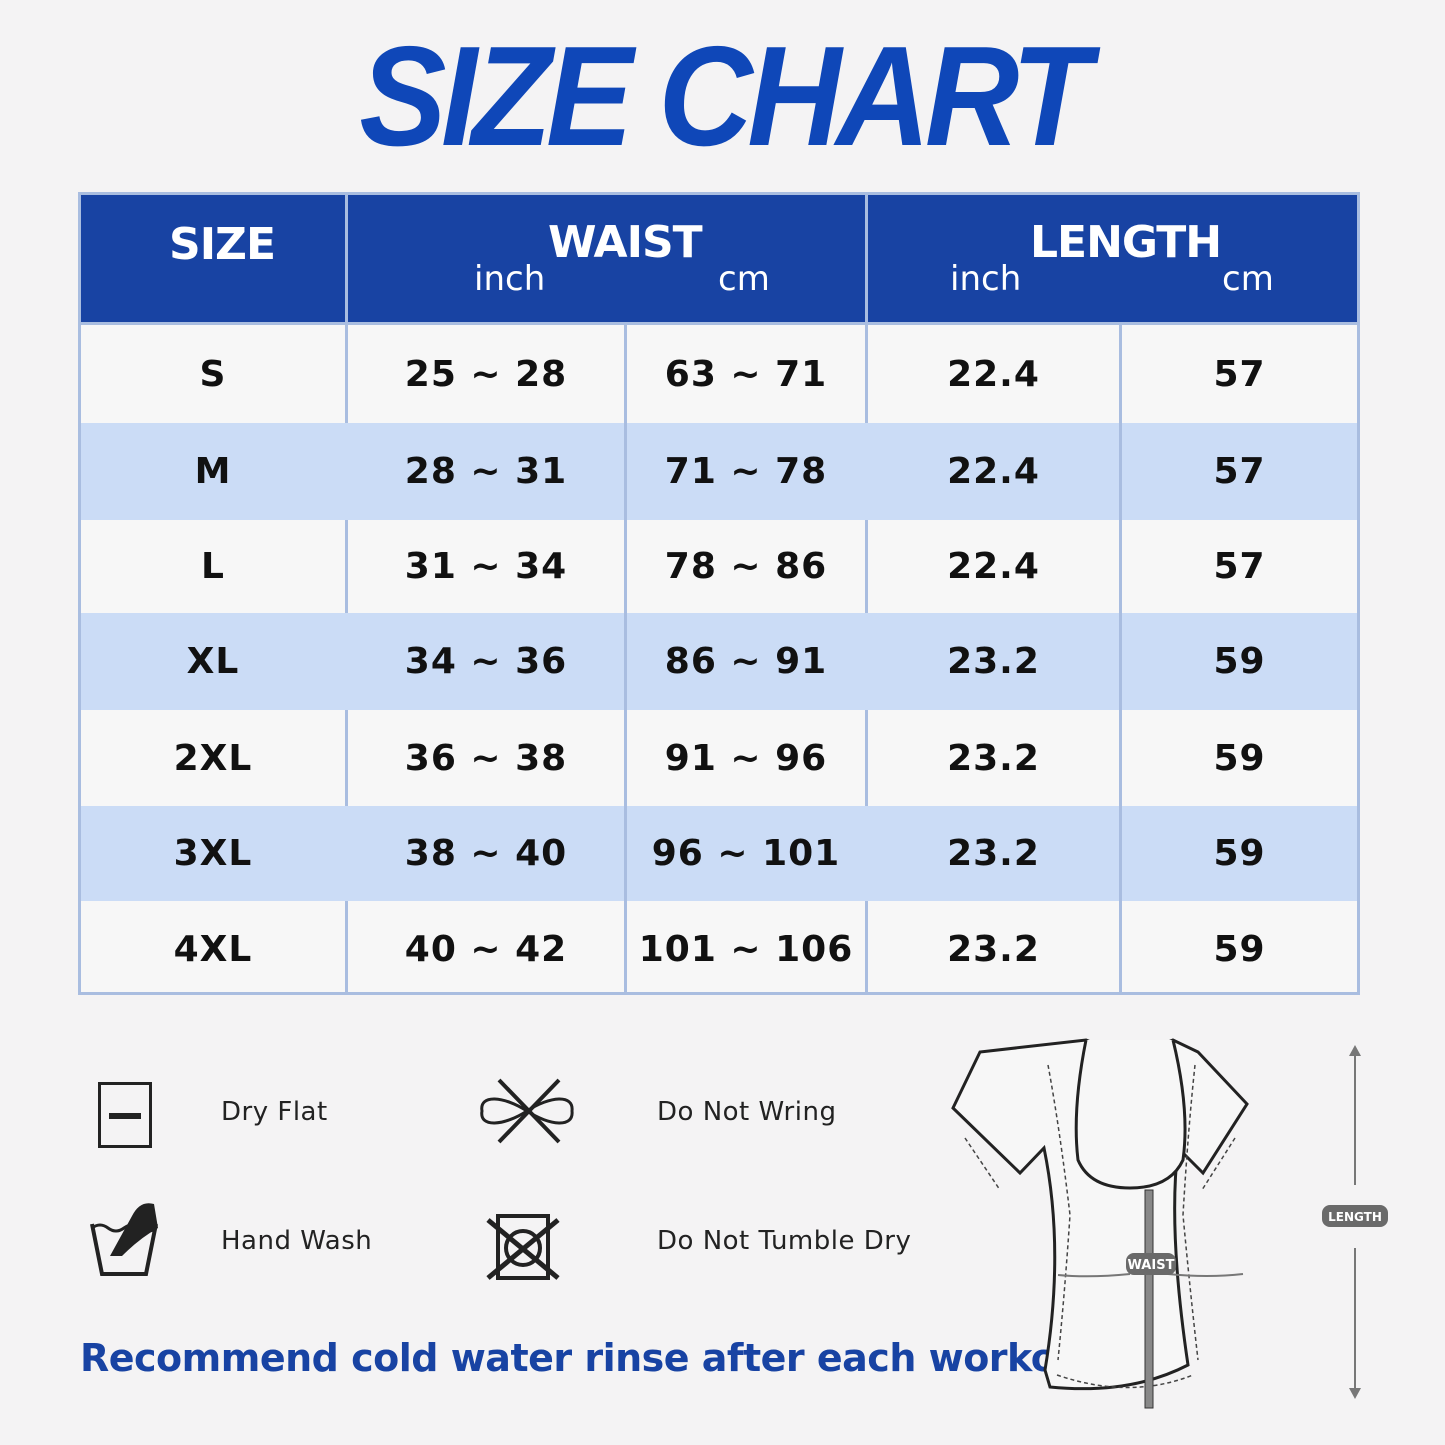  Describe the element at coordinates (222, 244) in the screenshot. I see `size-header-label: SIZE` at that location.